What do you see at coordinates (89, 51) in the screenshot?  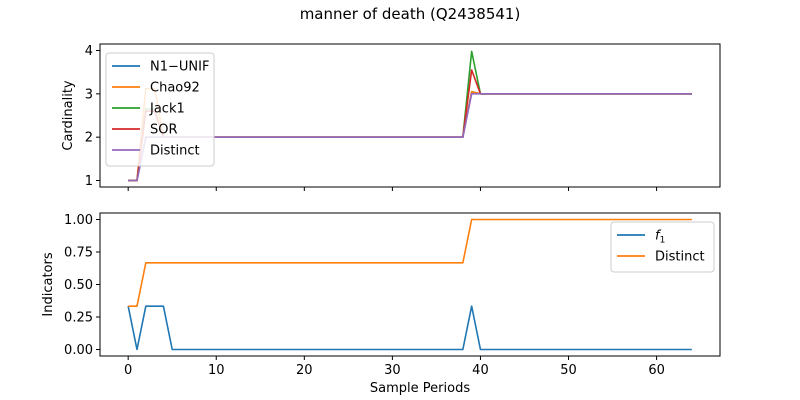 I see `y-tick-label: 4` at bounding box center [89, 51].